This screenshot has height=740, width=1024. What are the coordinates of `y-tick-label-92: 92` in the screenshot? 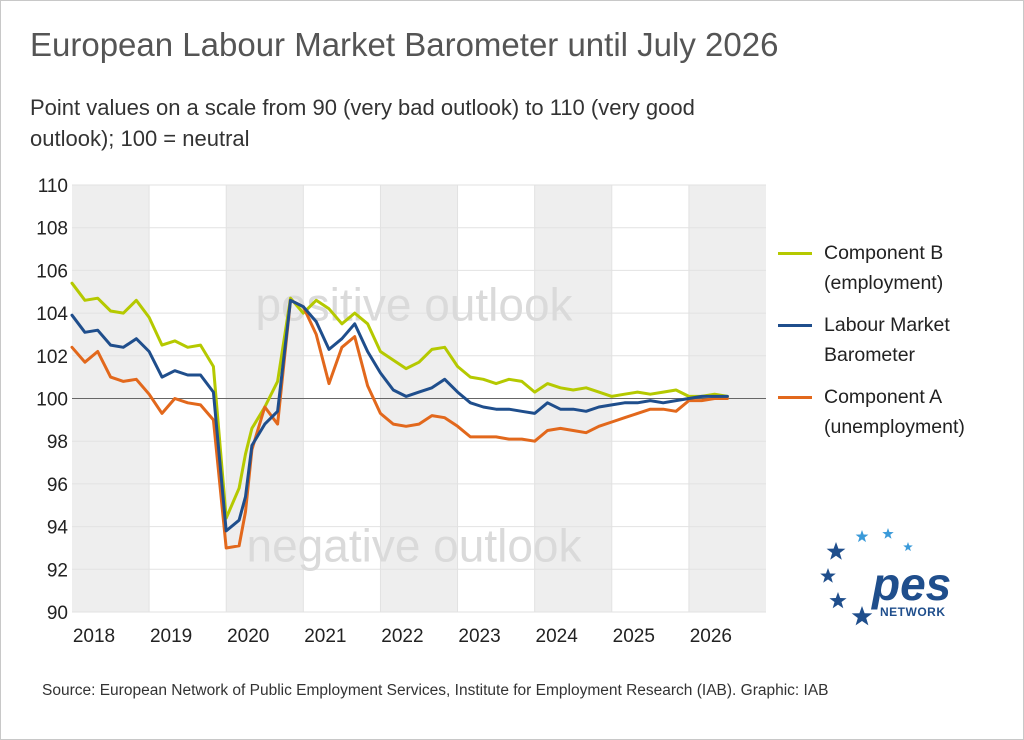 It's located at (57, 570).